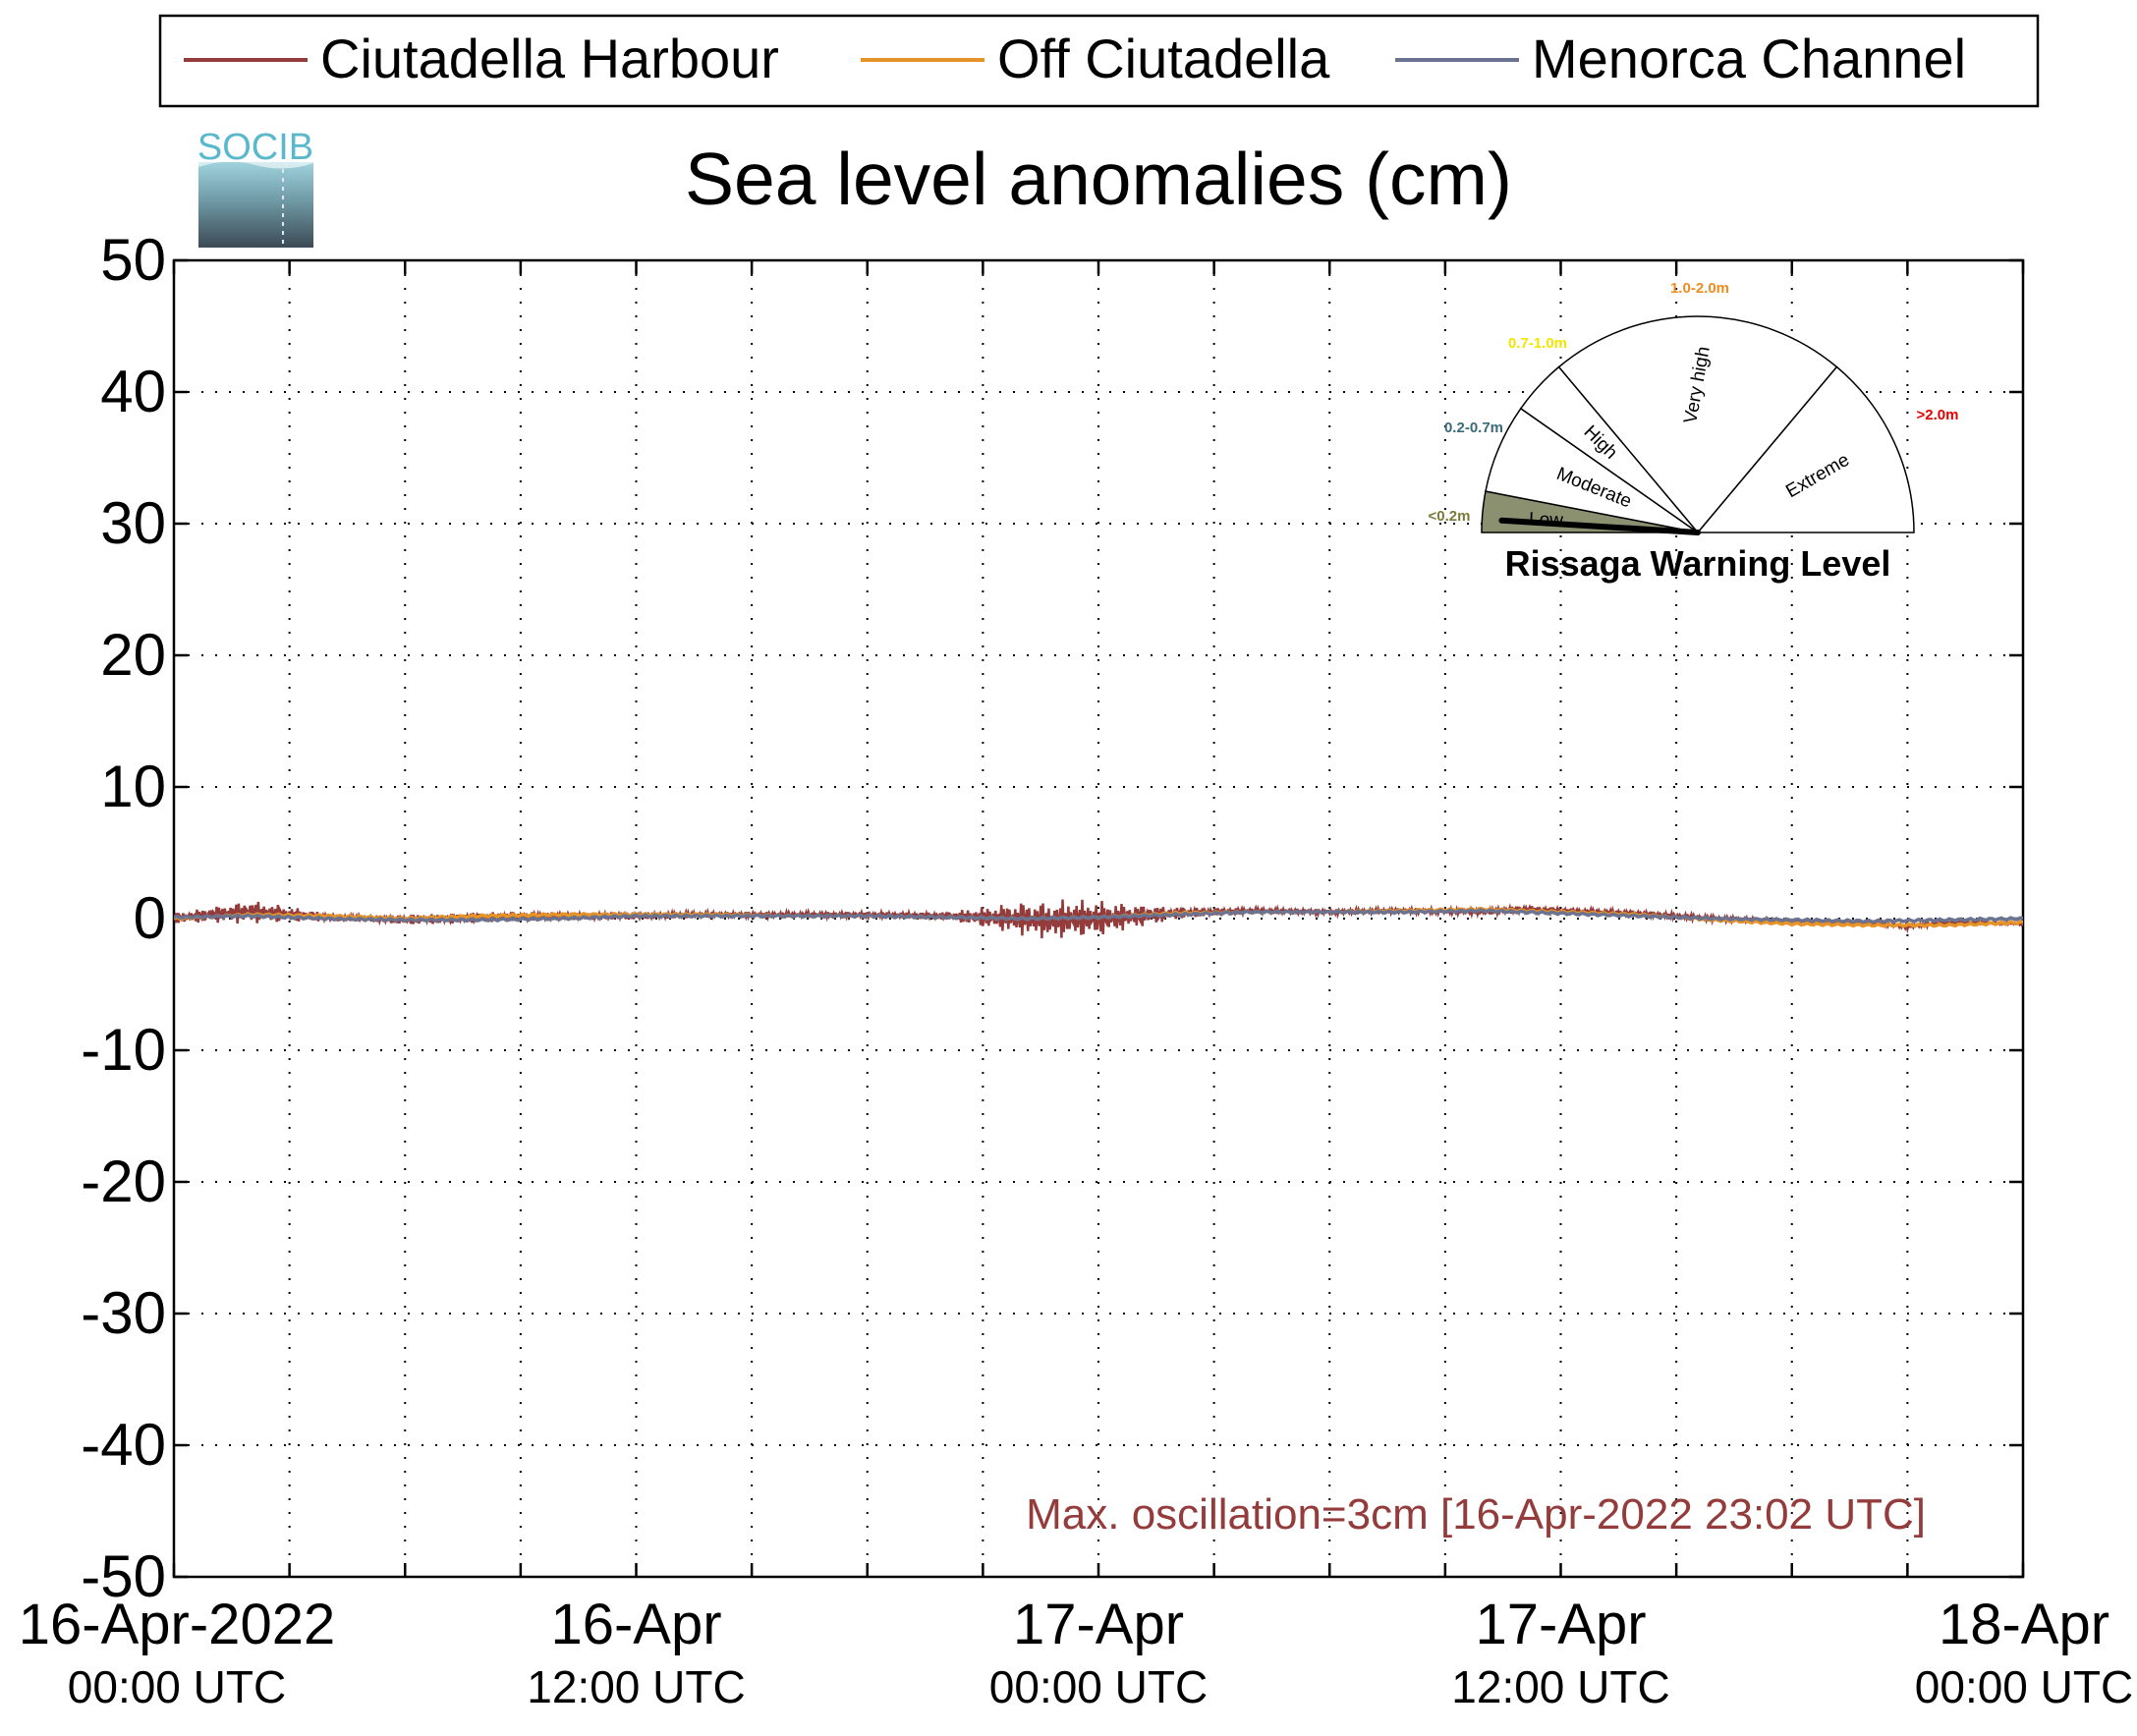 The image size is (2137, 1736). Describe the element at coordinates (1805, 449) in the screenshot. I see `gauge-sector-extreme` at that location.